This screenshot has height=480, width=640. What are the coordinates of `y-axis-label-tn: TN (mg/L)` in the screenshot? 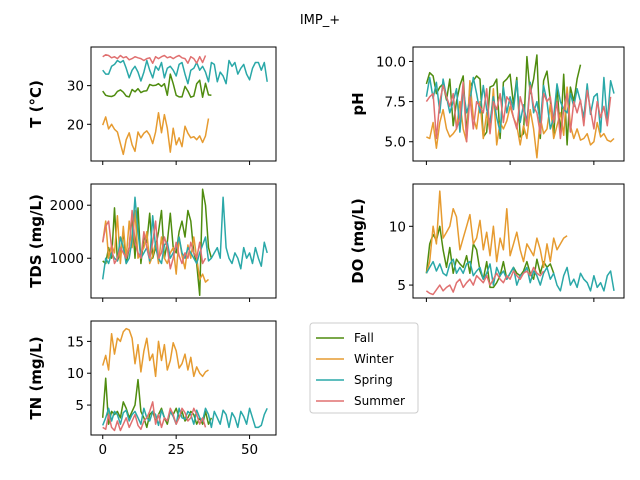 It's located at (36, 377).